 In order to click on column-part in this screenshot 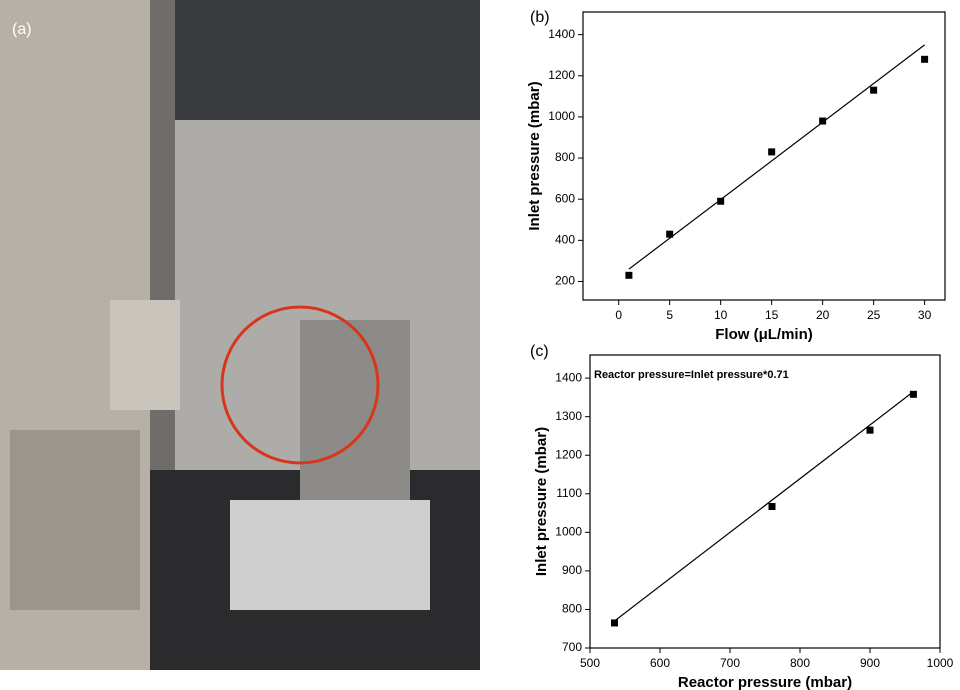, I will do `click(145, 355)`.